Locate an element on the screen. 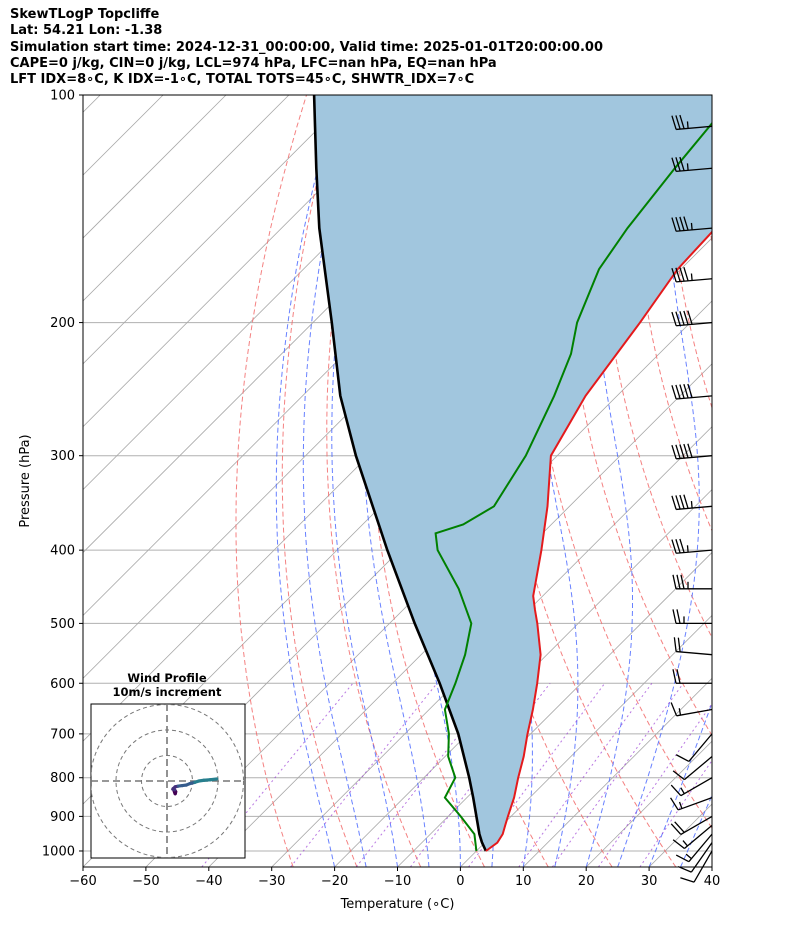 The image size is (794, 937). x-tick-label: −60 is located at coordinates (82, 881).